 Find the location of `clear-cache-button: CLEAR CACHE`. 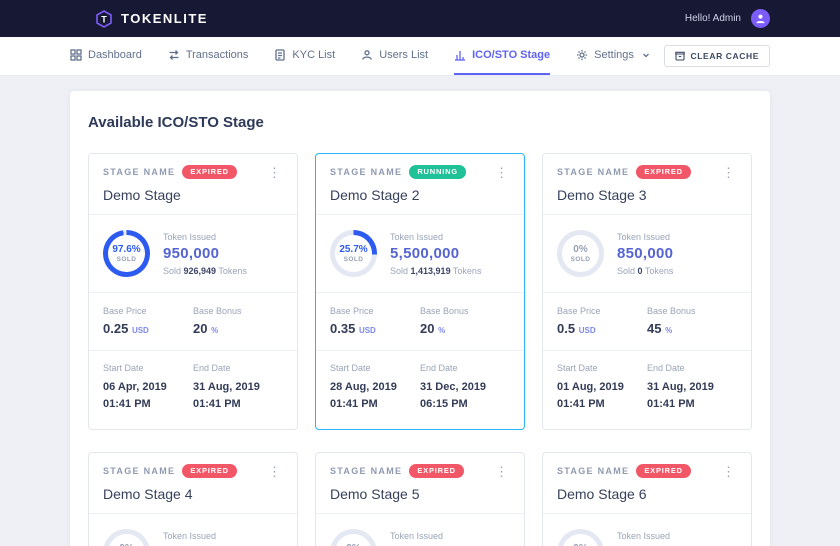

clear-cache-button: CLEAR CACHE is located at coordinates (716, 56).